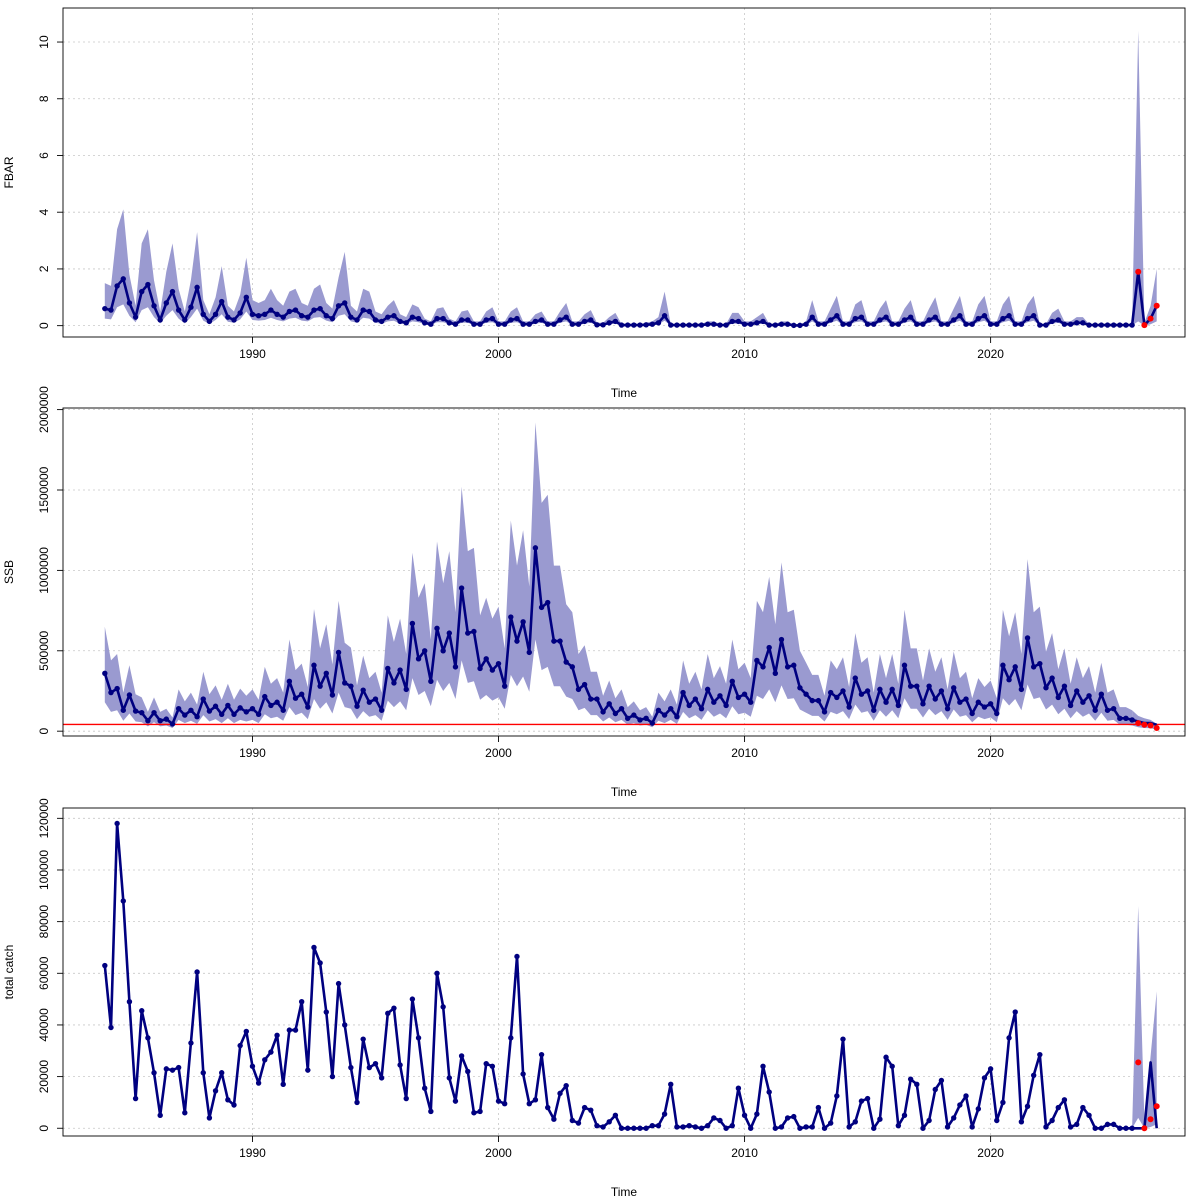 This screenshot has width=1200, height=1200. Describe the element at coordinates (44, 1025) in the screenshot. I see `total-catch-y-tick-label: 40000` at that location.